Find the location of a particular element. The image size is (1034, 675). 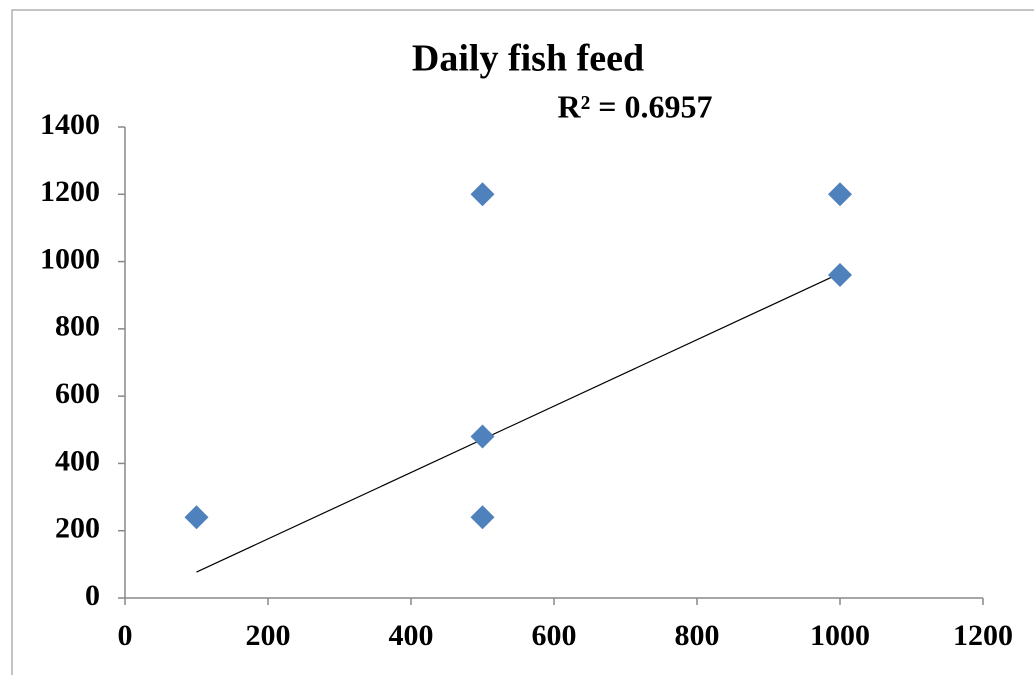

x-tick-label: 1000 is located at coordinates (840, 635).